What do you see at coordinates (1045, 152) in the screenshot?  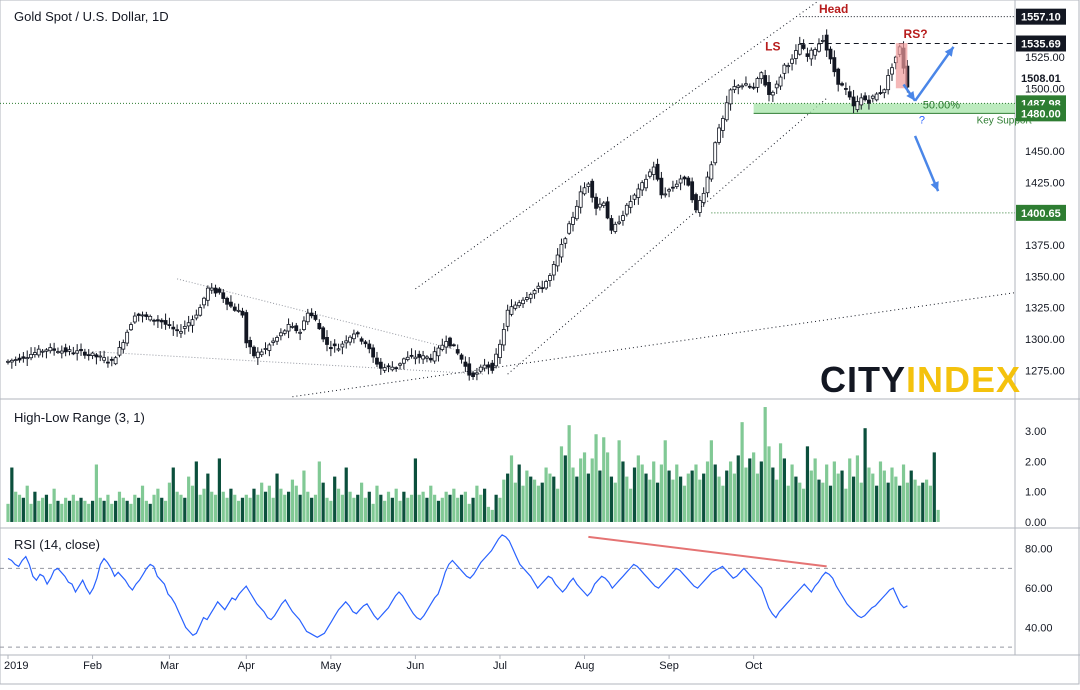 I see `price-tick-6: 1450.00` at bounding box center [1045, 152].